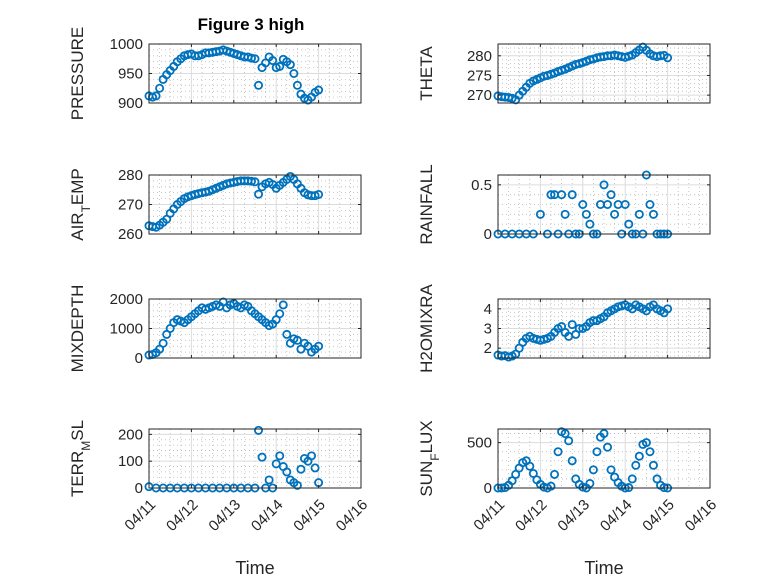 The height and width of the screenshot is (583, 778). What do you see at coordinates (488, 329) in the screenshot?
I see `y-tick-label: 3` at bounding box center [488, 329].